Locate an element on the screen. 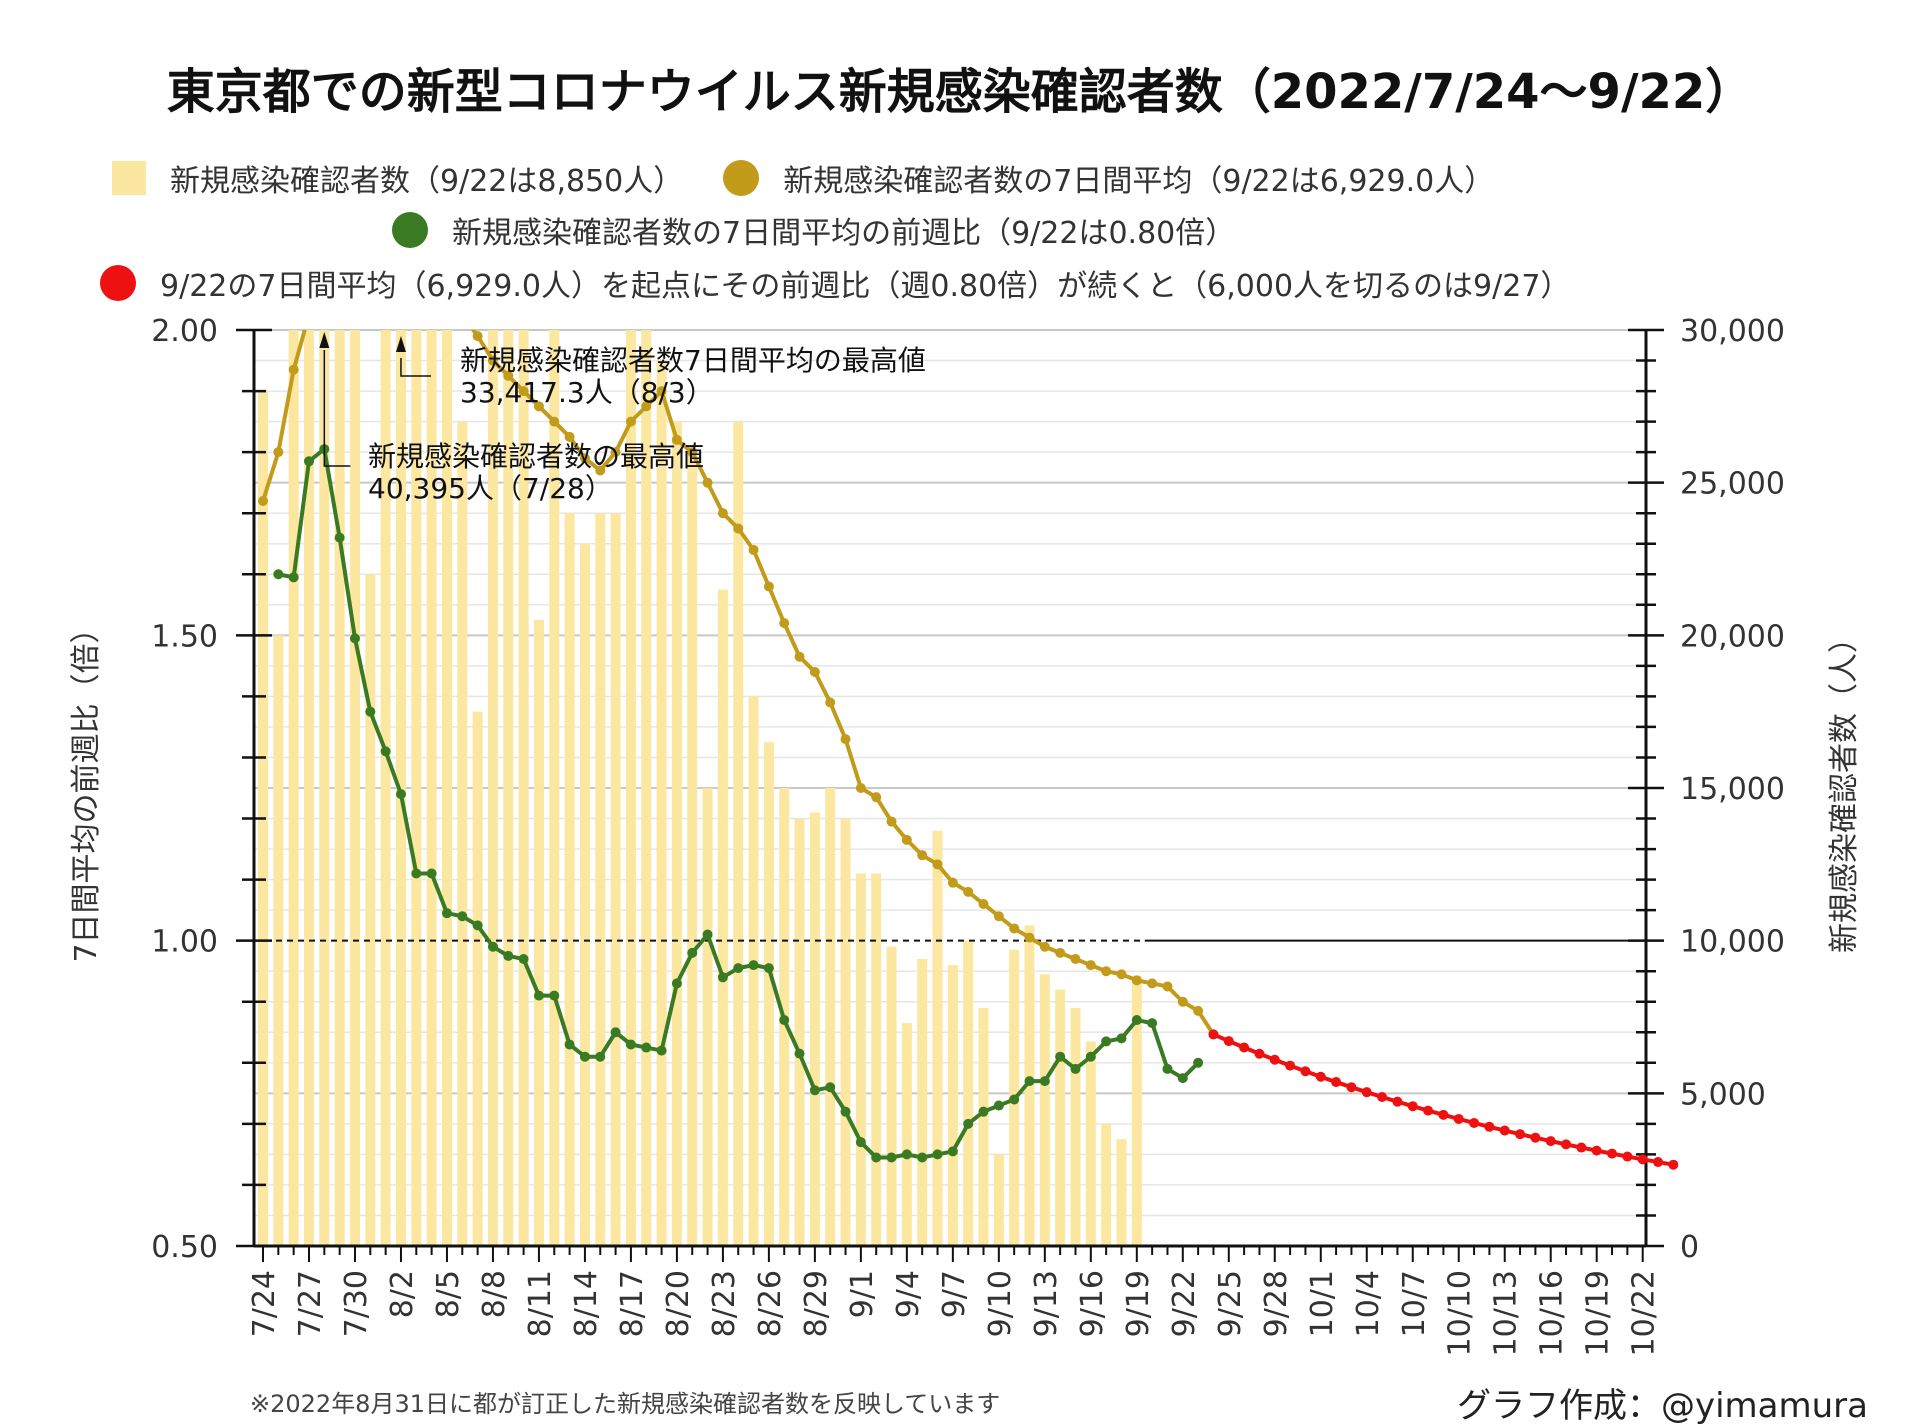 The image size is (1920, 1427). annotation-avg7-max-line1: 新規感染確認者数7日間平均の最高値 is located at coordinates (693, 360).